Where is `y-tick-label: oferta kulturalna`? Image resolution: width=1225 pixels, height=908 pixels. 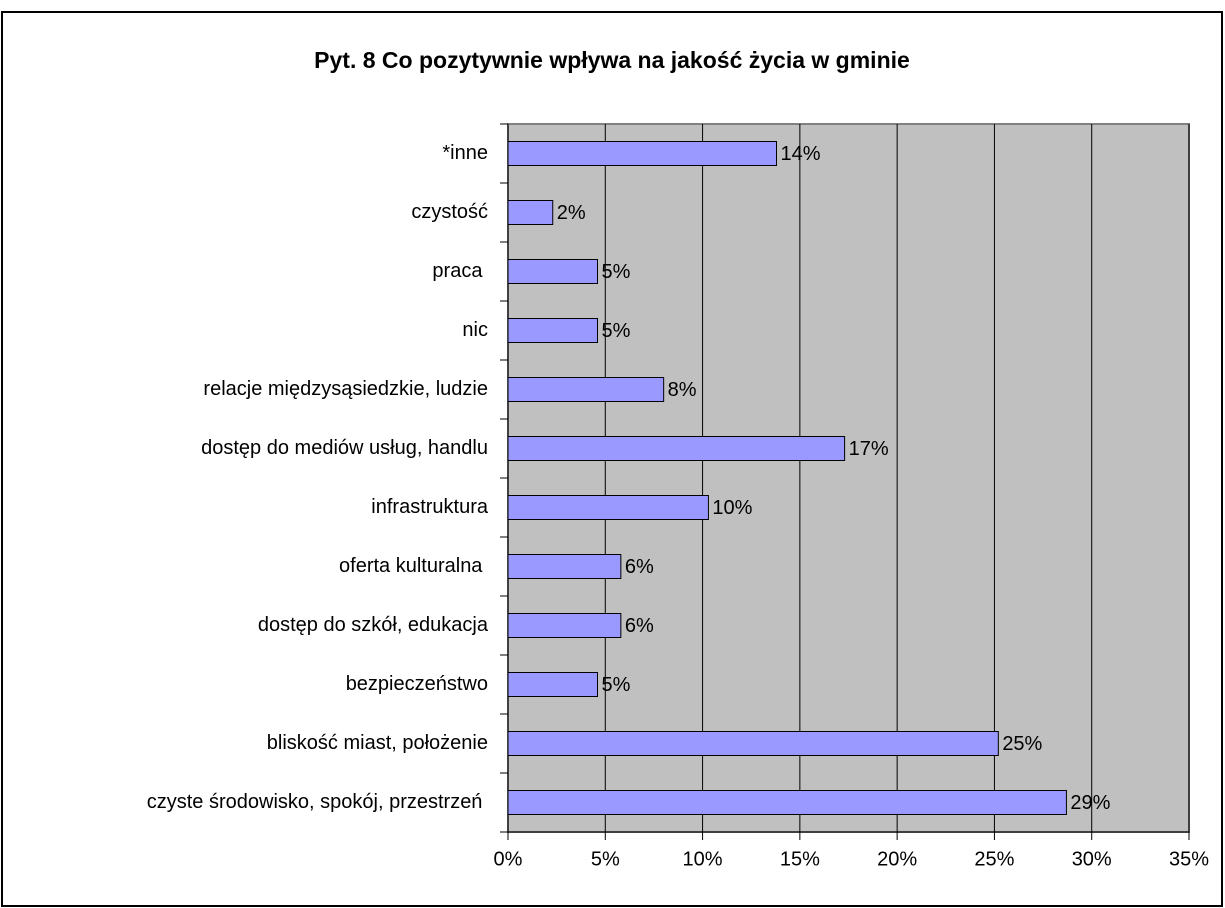
y-tick-label: oferta kulturalna is located at coordinates (413, 566).